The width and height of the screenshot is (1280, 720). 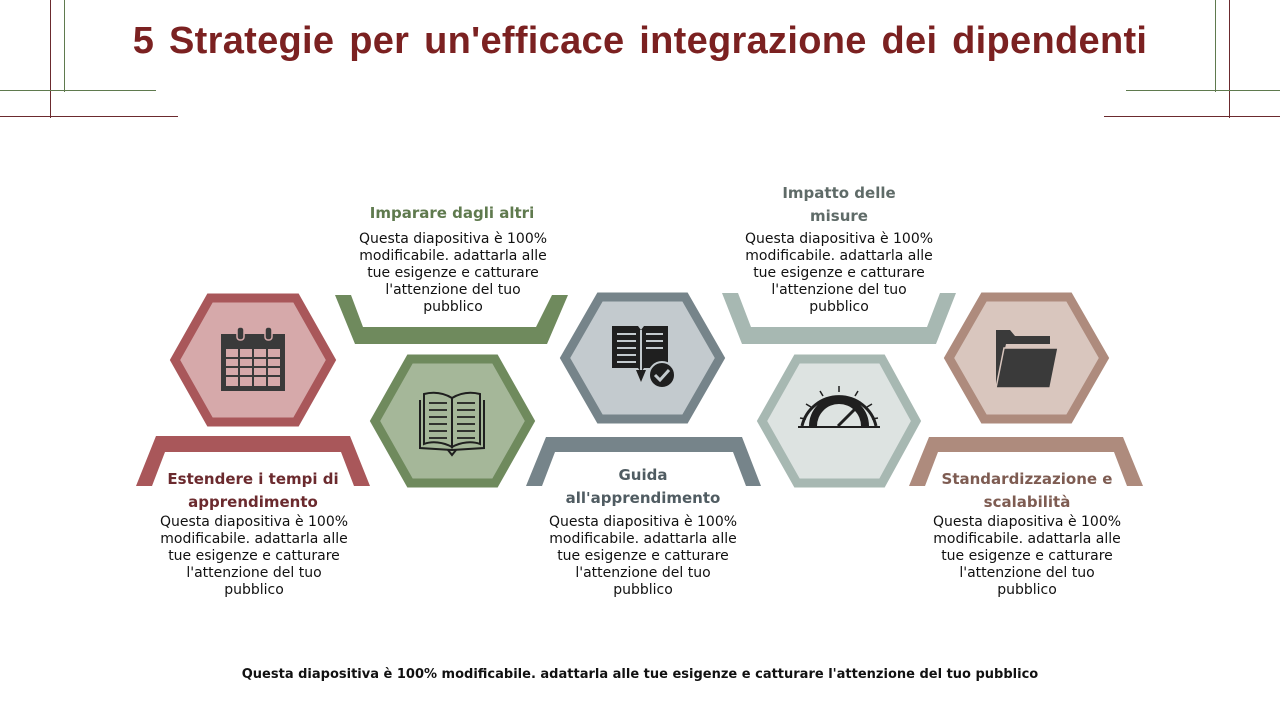 What do you see at coordinates (452, 424) in the screenshot?
I see `open-book-icon` at bounding box center [452, 424].